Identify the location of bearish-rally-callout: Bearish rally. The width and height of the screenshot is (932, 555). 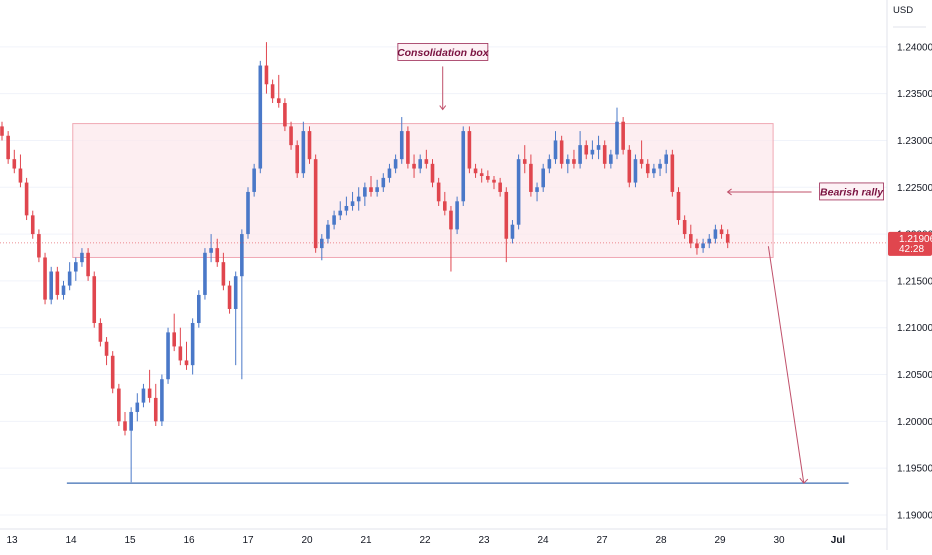
(805, 191).